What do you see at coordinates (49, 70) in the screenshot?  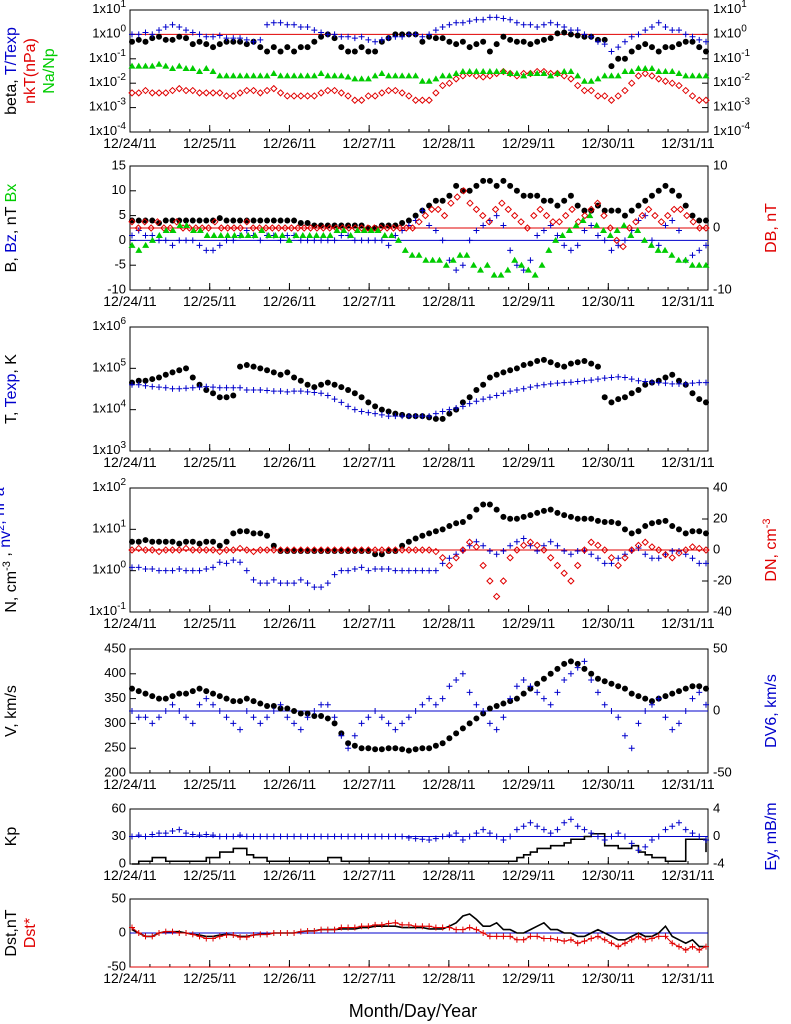 I see `y-axis-label-3: Na/Np` at bounding box center [49, 70].